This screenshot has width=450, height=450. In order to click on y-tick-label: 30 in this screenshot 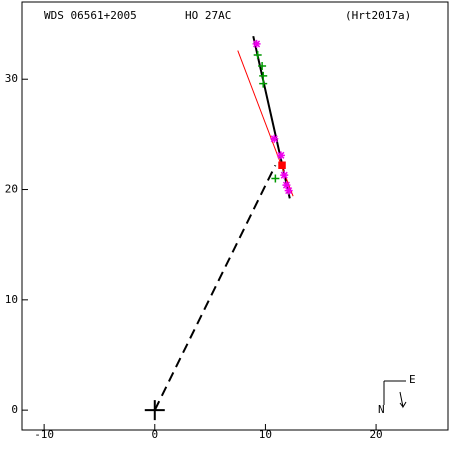, I will do `click(11, 78)`.